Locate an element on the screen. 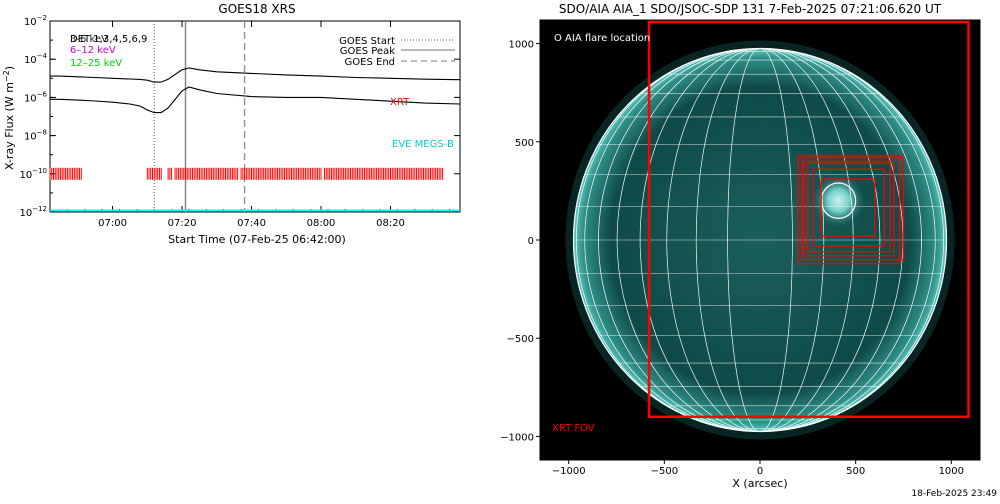 This screenshot has height=504, width=1000. goes-y-axis-label: X-ray Flux (W m−2) is located at coordinates (9, 118).